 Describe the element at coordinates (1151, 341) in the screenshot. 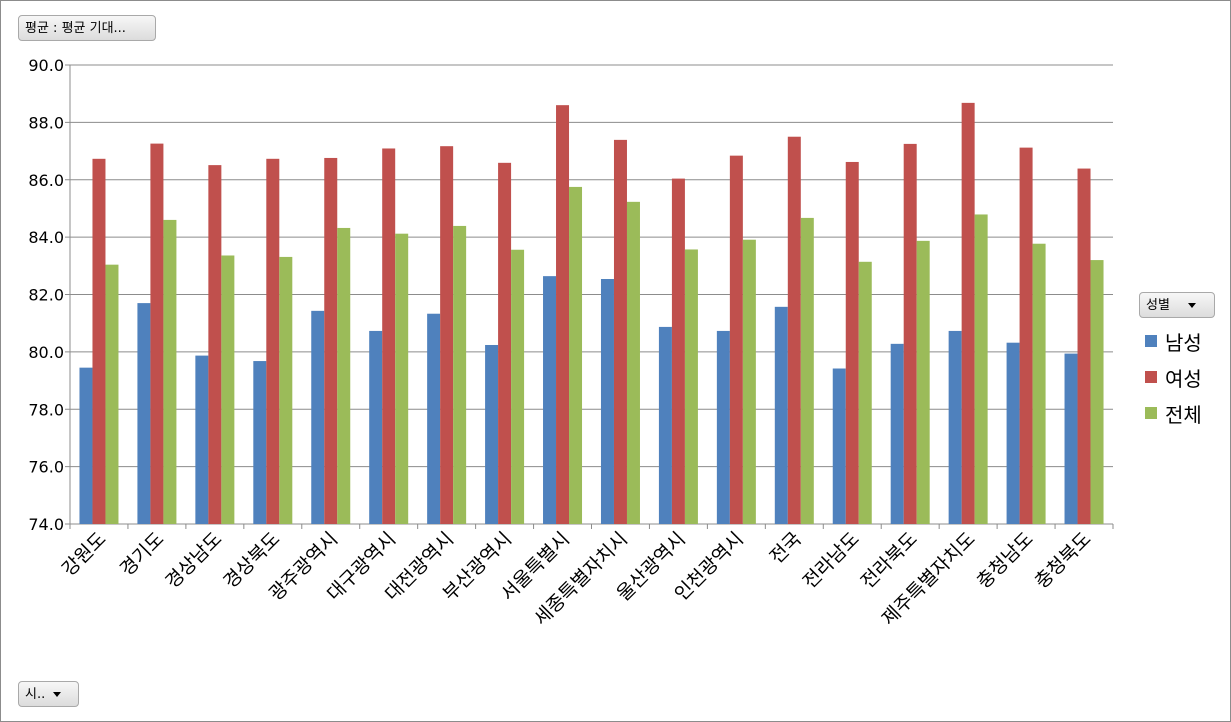

I see `legend-swatch-male` at that location.